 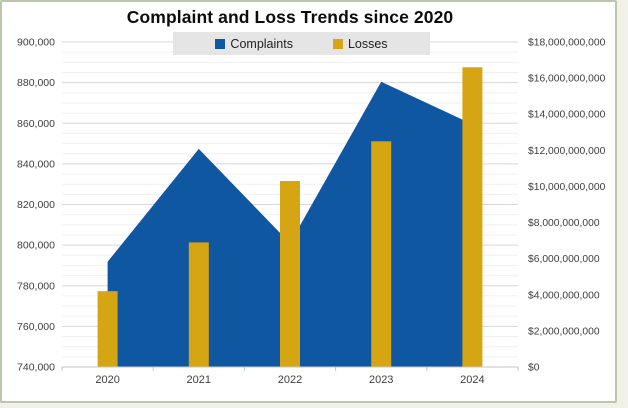 I want to click on left-axis-tick-label: 760,000, so click(x=36, y=327).